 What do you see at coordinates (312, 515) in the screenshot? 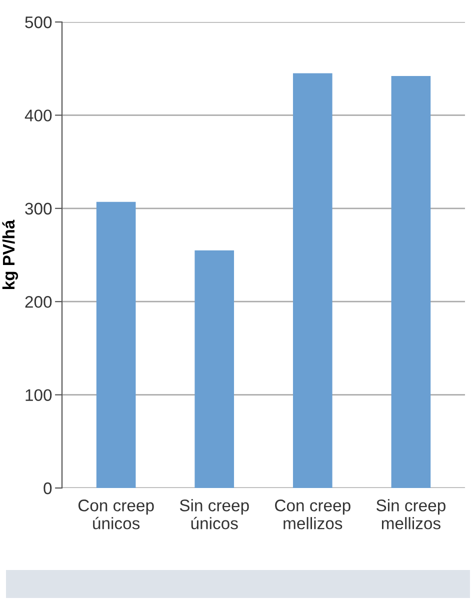
I see `x-tick-label: Con creep mellizos` at bounding box center [312, 515].